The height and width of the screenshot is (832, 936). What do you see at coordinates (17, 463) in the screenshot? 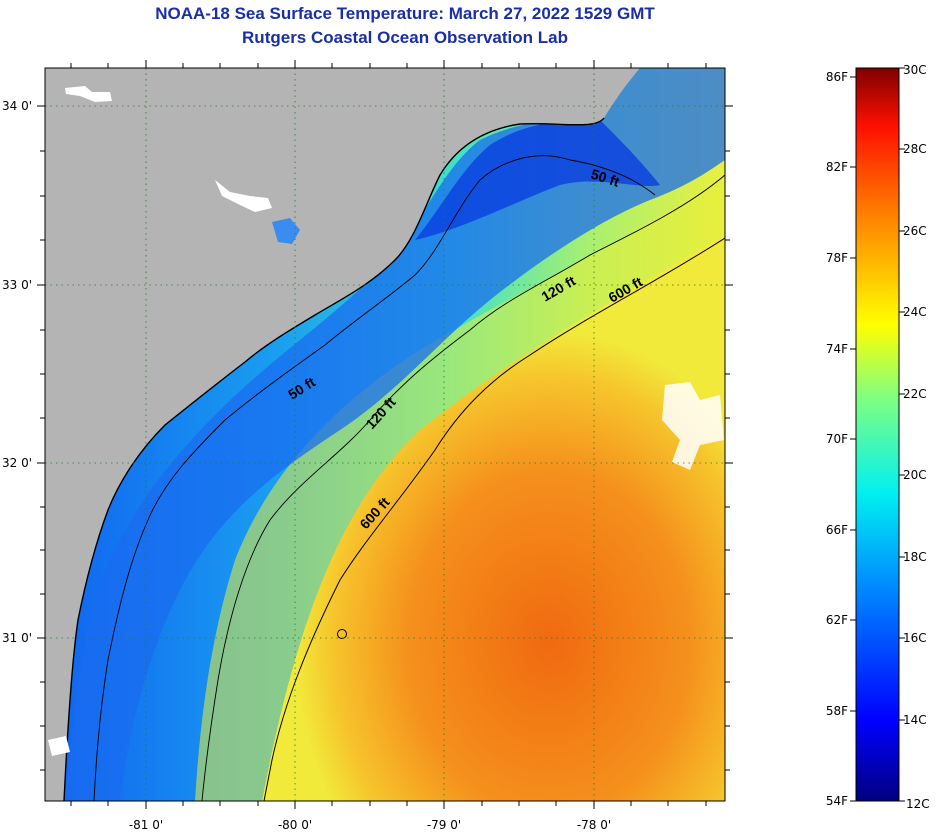
I see `lat-label-32: 32 0'` at bounding box center [17, 463].